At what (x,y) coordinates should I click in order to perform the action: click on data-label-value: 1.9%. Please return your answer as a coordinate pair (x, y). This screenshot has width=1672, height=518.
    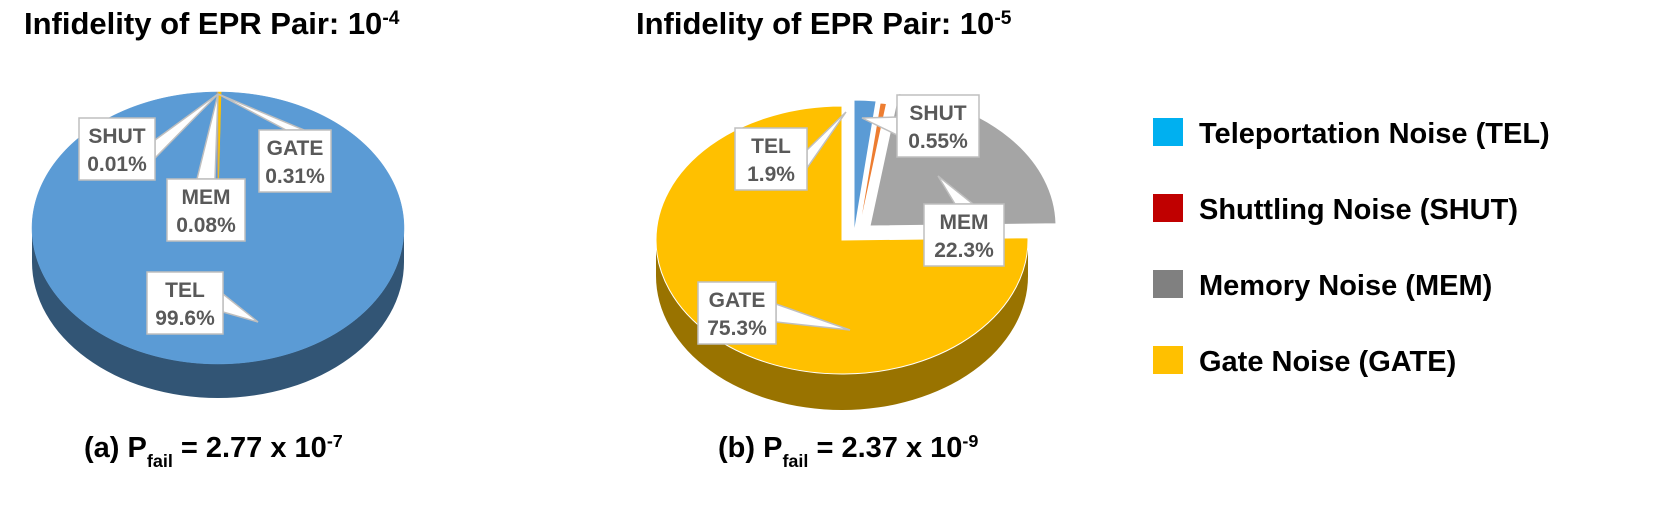
    Looking at the image, I should click on (771, 174).